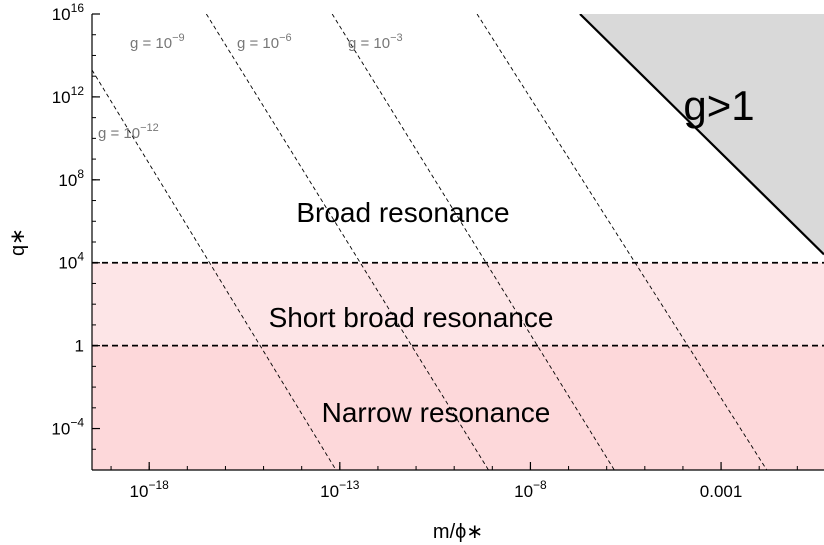 This screenshot has height=545, width=824. What do you see at coordinates (68, 95) in the screenshot?
I see `y-tick-label: 10¹²` at bounding box center [68, 95].